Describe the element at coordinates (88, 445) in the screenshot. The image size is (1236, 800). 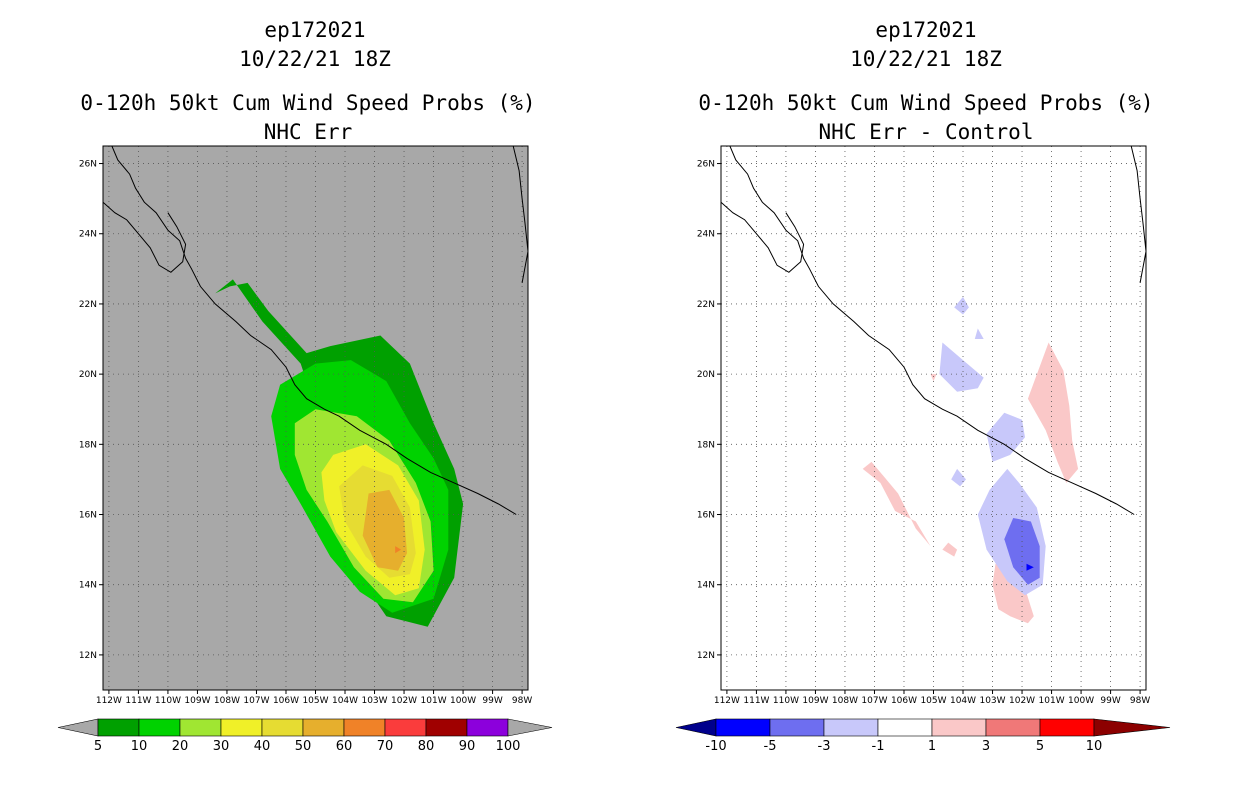
I see `y-tick-label-3: 18N` at that location.